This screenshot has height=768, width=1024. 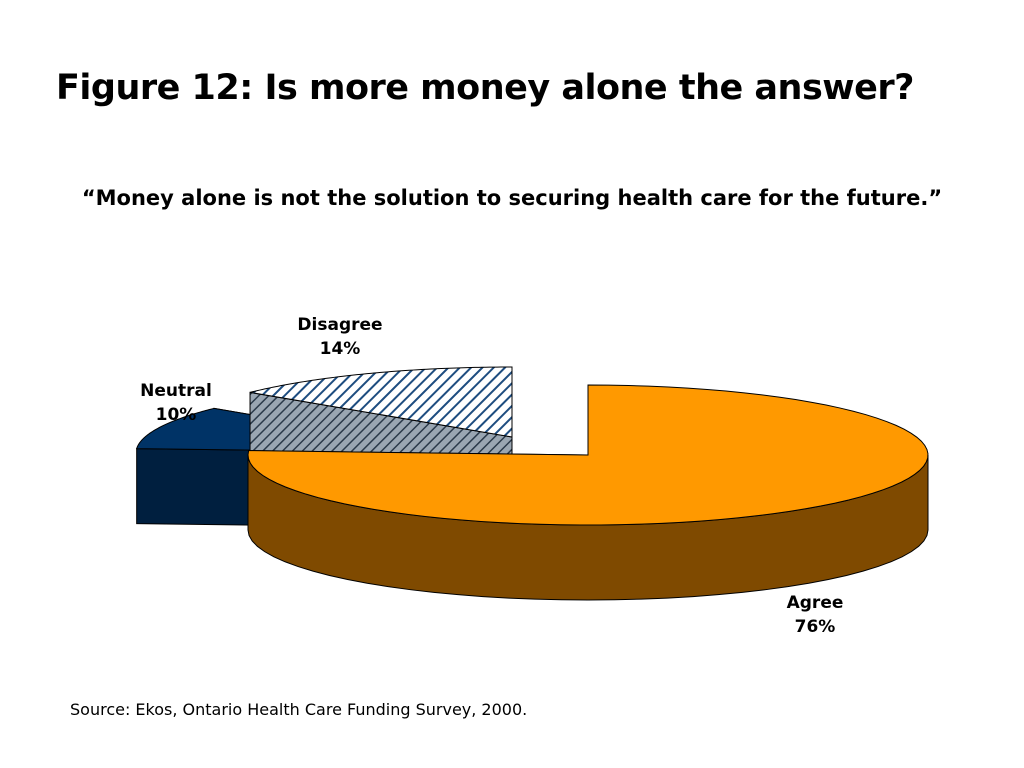 What do you see at coordinates (339, 325) in the screenshot?
I see `slice-label-disagree: Disagree` at bounding box center [339, 325].